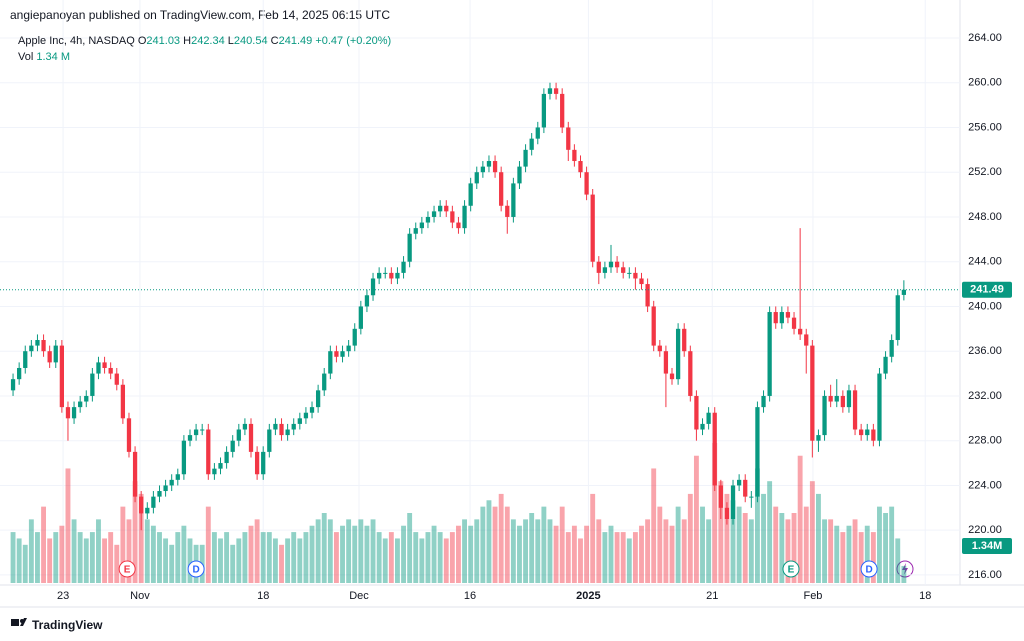 The width and height of the screenshot is (1024, 641). I want to click on y-tick-label: 216.00, so click(985, 575).